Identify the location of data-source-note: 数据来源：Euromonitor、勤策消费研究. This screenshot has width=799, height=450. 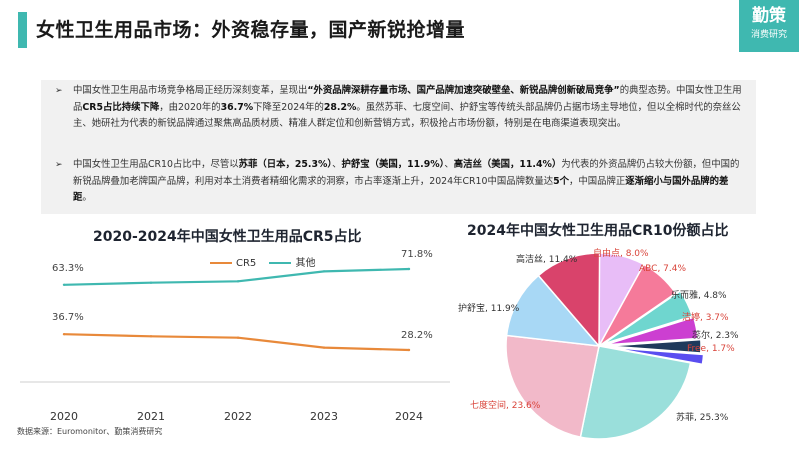
(90, 431).